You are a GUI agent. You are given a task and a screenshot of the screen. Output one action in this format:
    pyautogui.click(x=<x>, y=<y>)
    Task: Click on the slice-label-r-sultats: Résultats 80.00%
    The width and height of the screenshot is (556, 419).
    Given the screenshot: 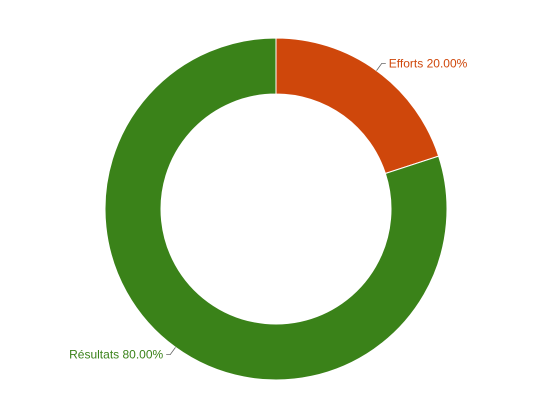 What is the action you would take?
    pyautogui.click(x=116, y=355)
    